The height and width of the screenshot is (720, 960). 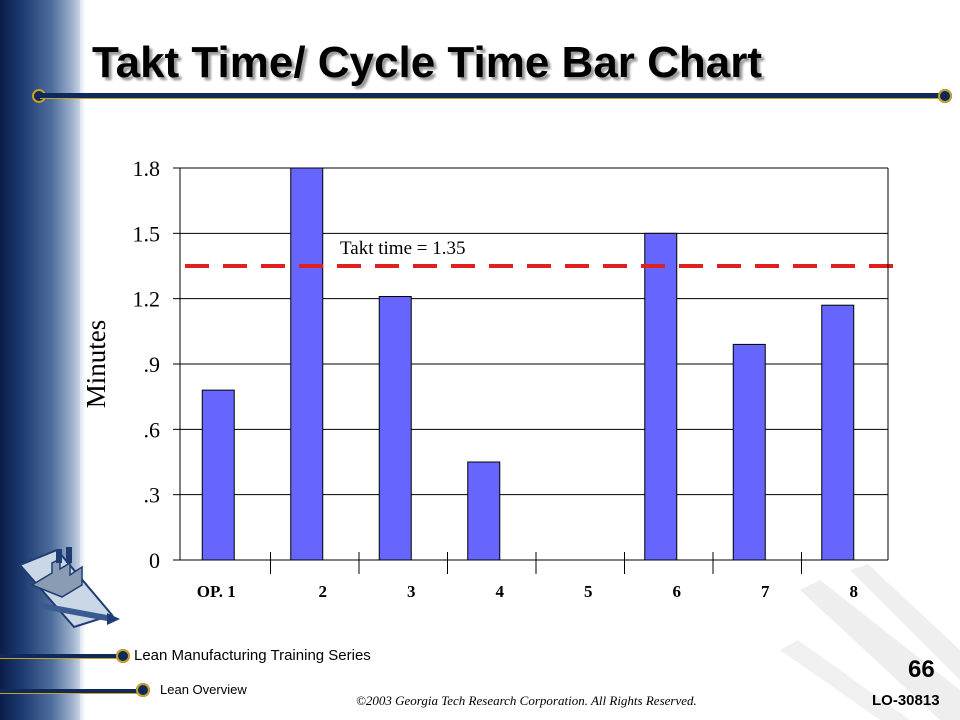 I want to click on x-tick-label: 2, so click(x=323, y=591).